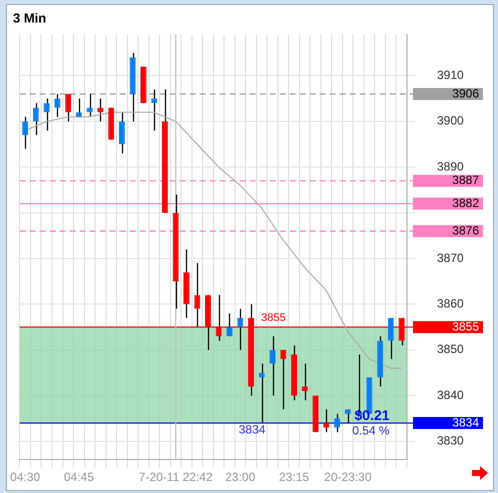 Image resolution: width=498 pixels, height=493 pixels. What do you see at coordinates (25, 477) in the screenshot?
I see `x-tick-label: 04:30` at bounding box center [25, 477].